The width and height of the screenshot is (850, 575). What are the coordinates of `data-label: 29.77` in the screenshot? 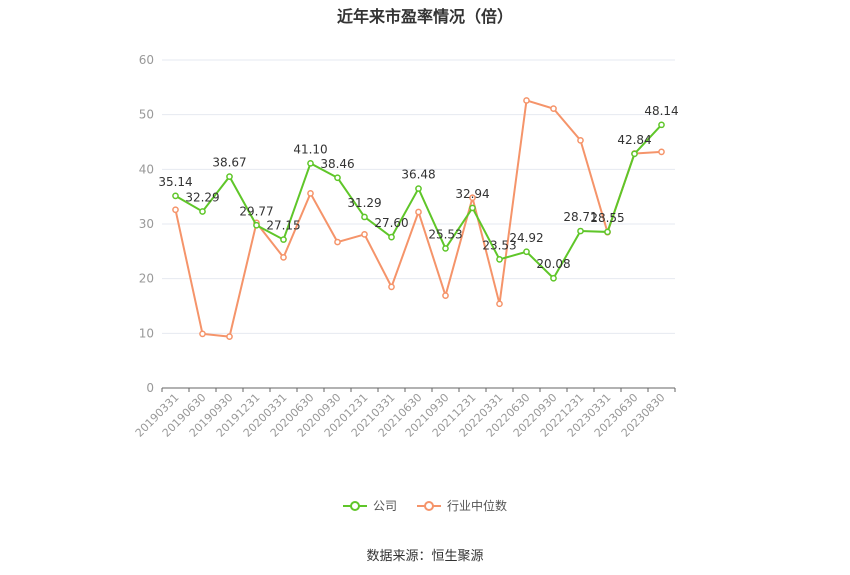 It's located at (256, 211).